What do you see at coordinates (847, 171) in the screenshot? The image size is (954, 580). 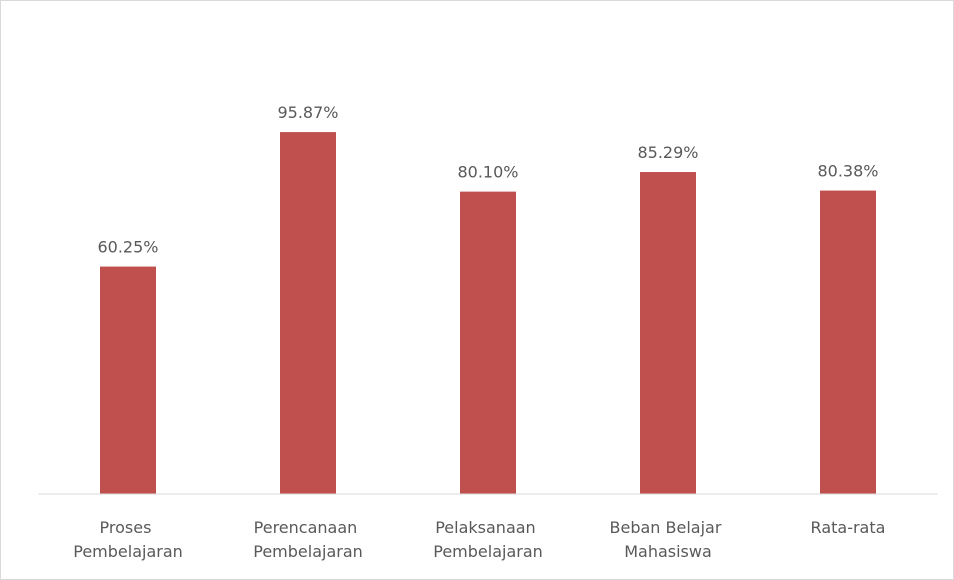 I see `data-label: 80.38%` at bounding box center [847, 171].